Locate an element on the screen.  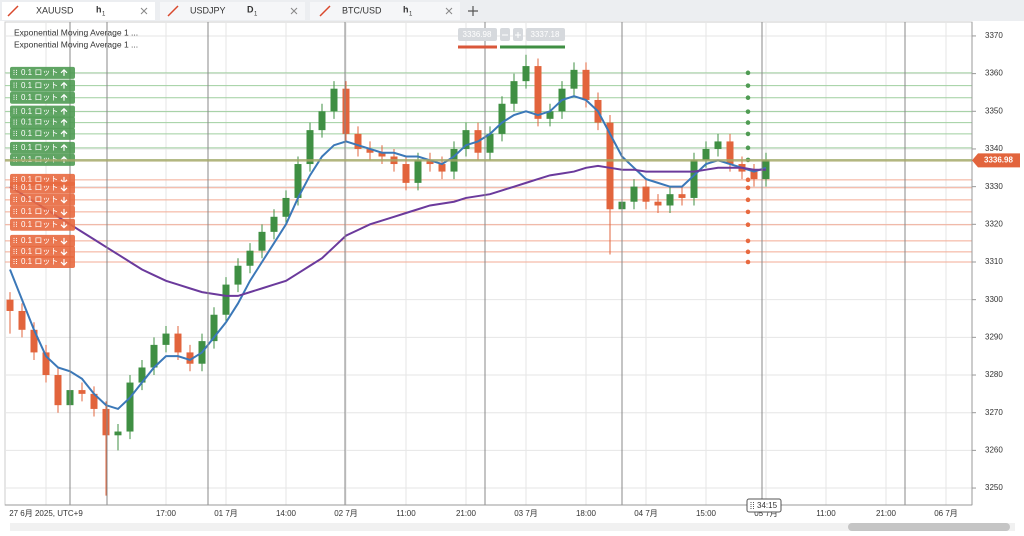
x-tick-label: 05 7月 is located at coordinates (766, 513).